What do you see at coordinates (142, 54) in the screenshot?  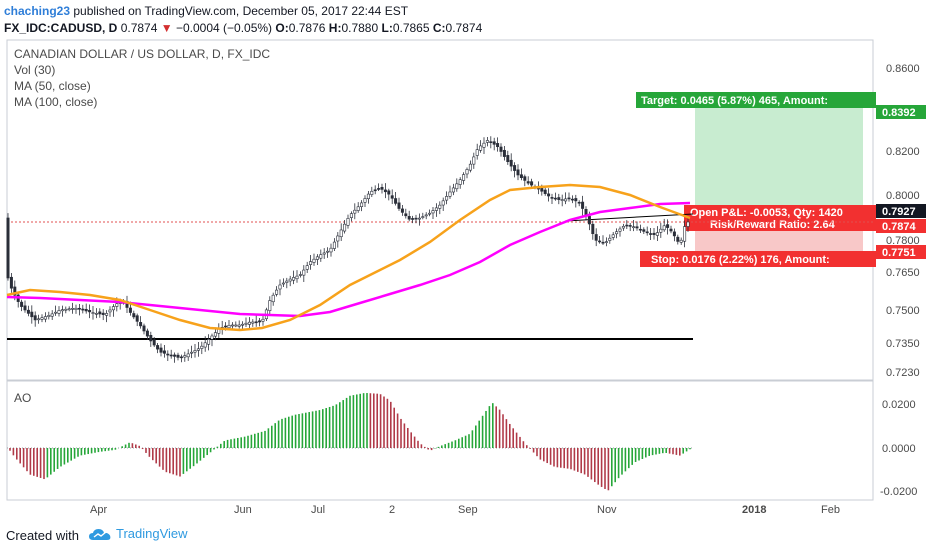 I see `symbol-title: CANADIAN DOLLAR / US DOLLAR, D, FX_IDC` at bounding box center [142, 54].